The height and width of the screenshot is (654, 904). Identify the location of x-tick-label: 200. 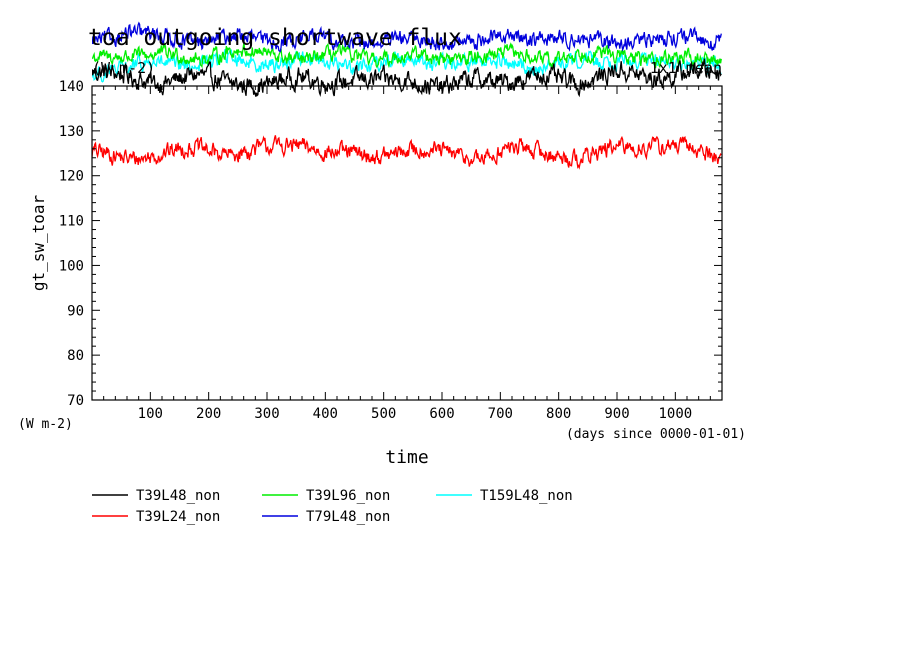
(208, 414).